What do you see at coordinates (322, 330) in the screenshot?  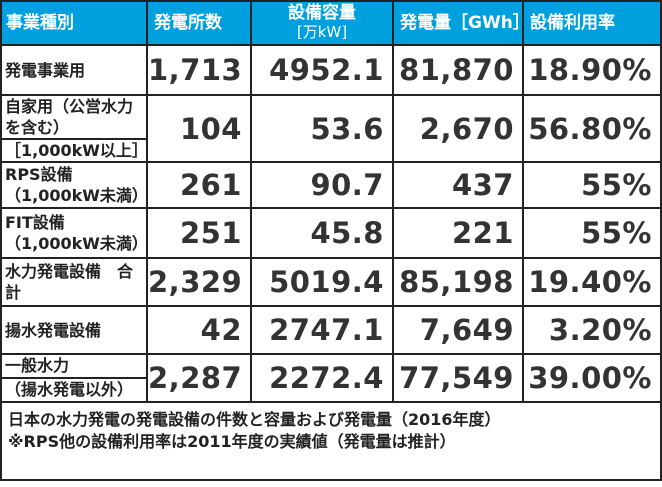 I see `cell-capacity: 2747.1` at bounding box center [322, 330].